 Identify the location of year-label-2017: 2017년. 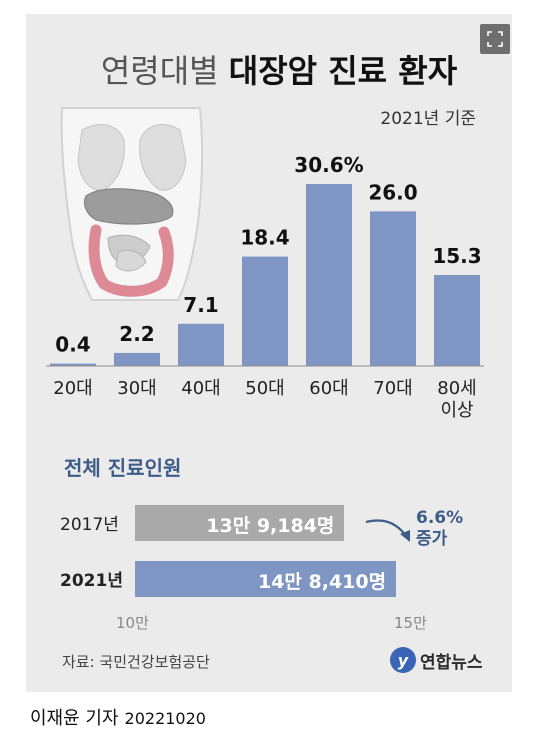
(89, 525).